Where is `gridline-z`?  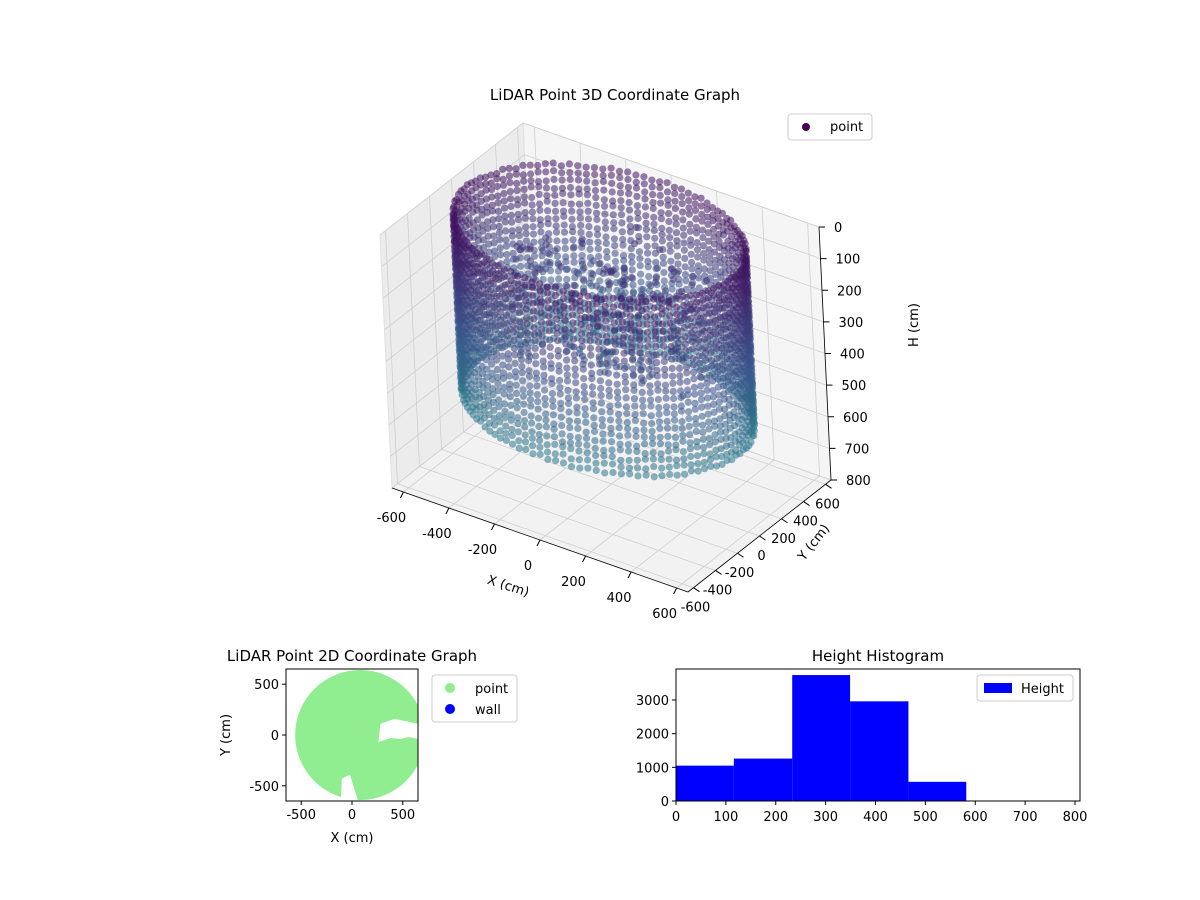 gridline-z is located at coordinates (674, 238).